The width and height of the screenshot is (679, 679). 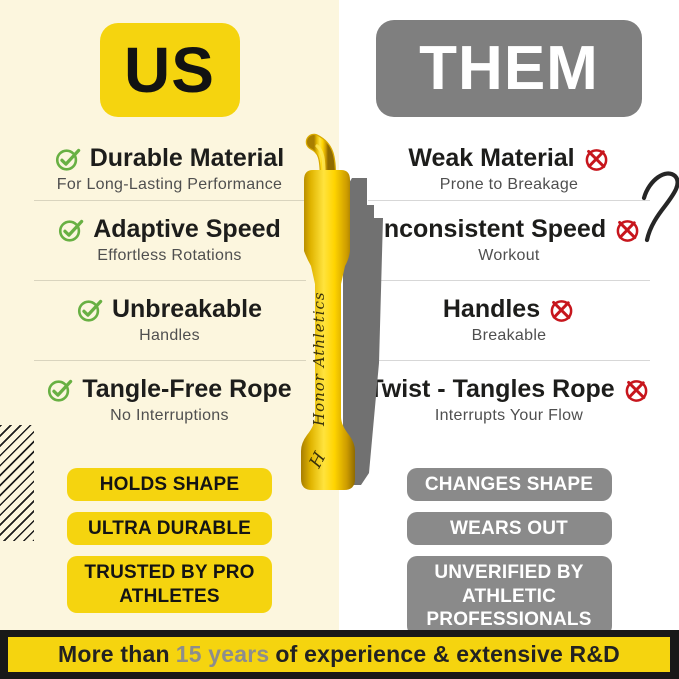 What do you see at coordinates (222, 654) in the screenshot?
I see `footer-text-highlight: 15 years` at bounding box center [222, 654].